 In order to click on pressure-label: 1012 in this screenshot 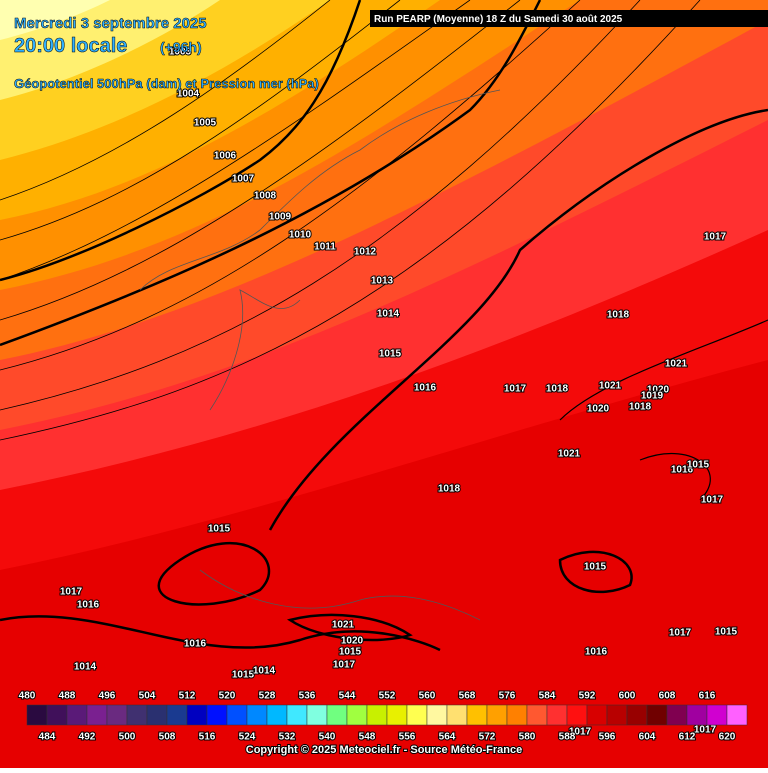, I will do `click(365, 252)`.